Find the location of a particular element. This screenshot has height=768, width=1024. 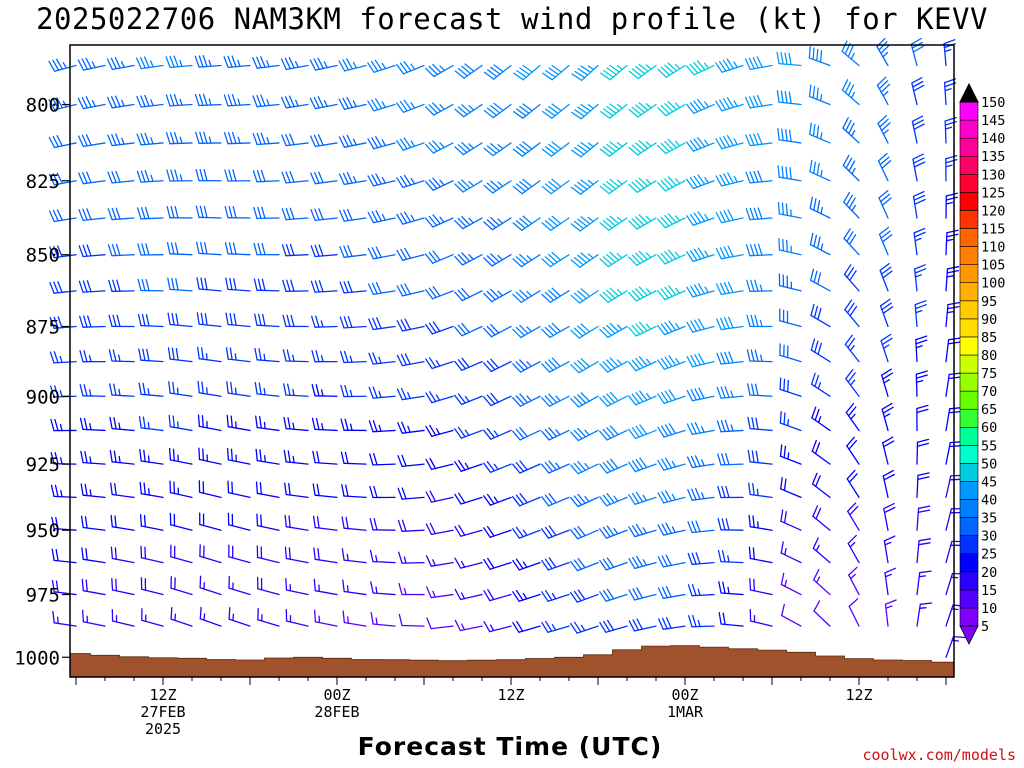

colorbar-label: 100 is located at coordinates (993, 284).